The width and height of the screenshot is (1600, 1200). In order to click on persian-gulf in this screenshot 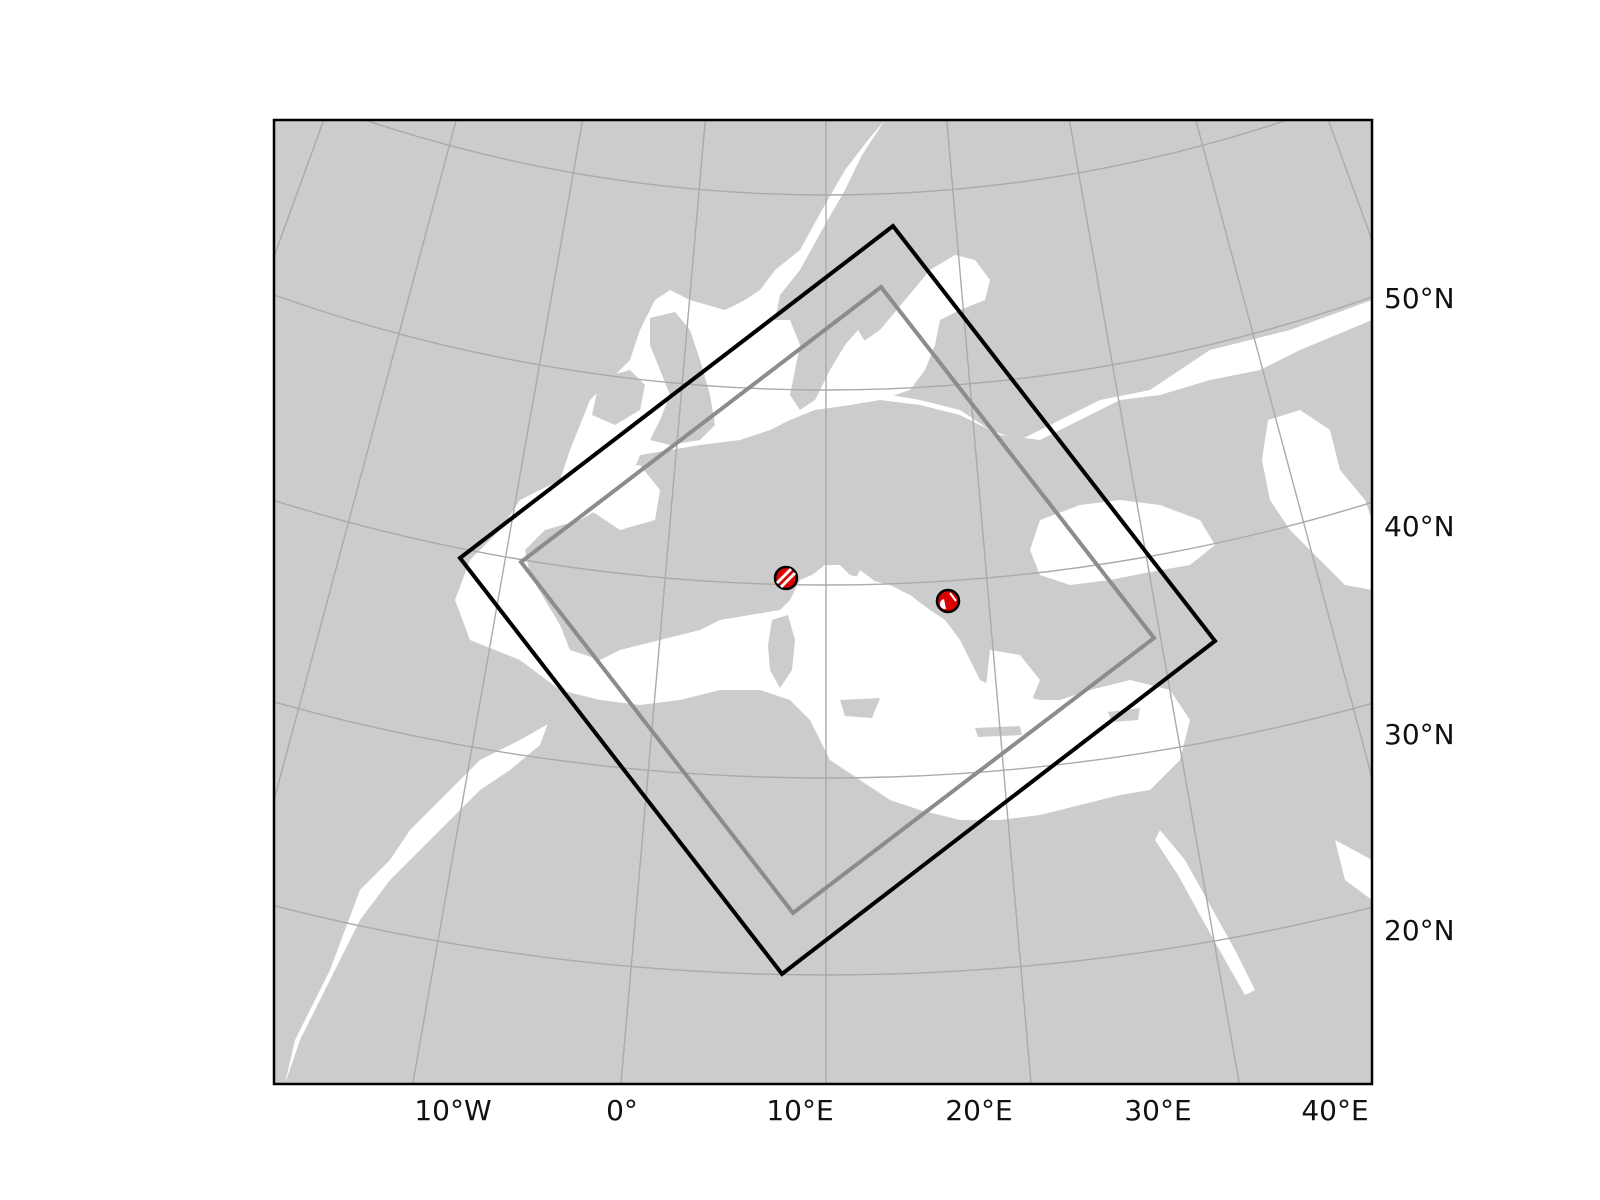, I will do `click(1353, 870)`.